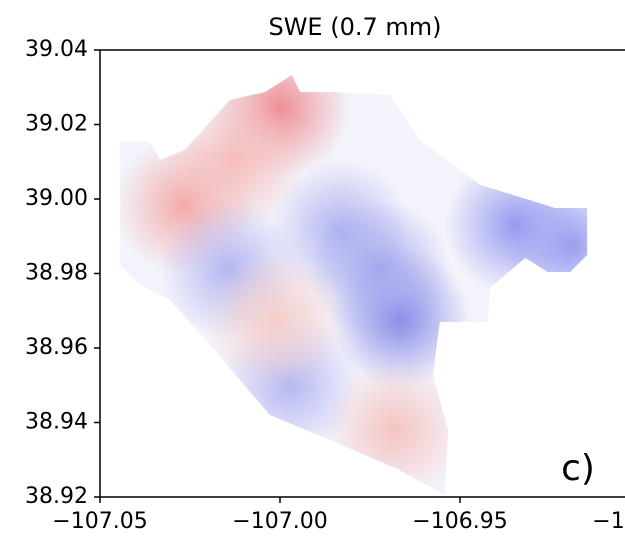 The image size is (625, 542). What do you see at coordinates (56, 496) in the screenshot?
I see `y-tick-label: 38.92` at bounding box center [56, 496].